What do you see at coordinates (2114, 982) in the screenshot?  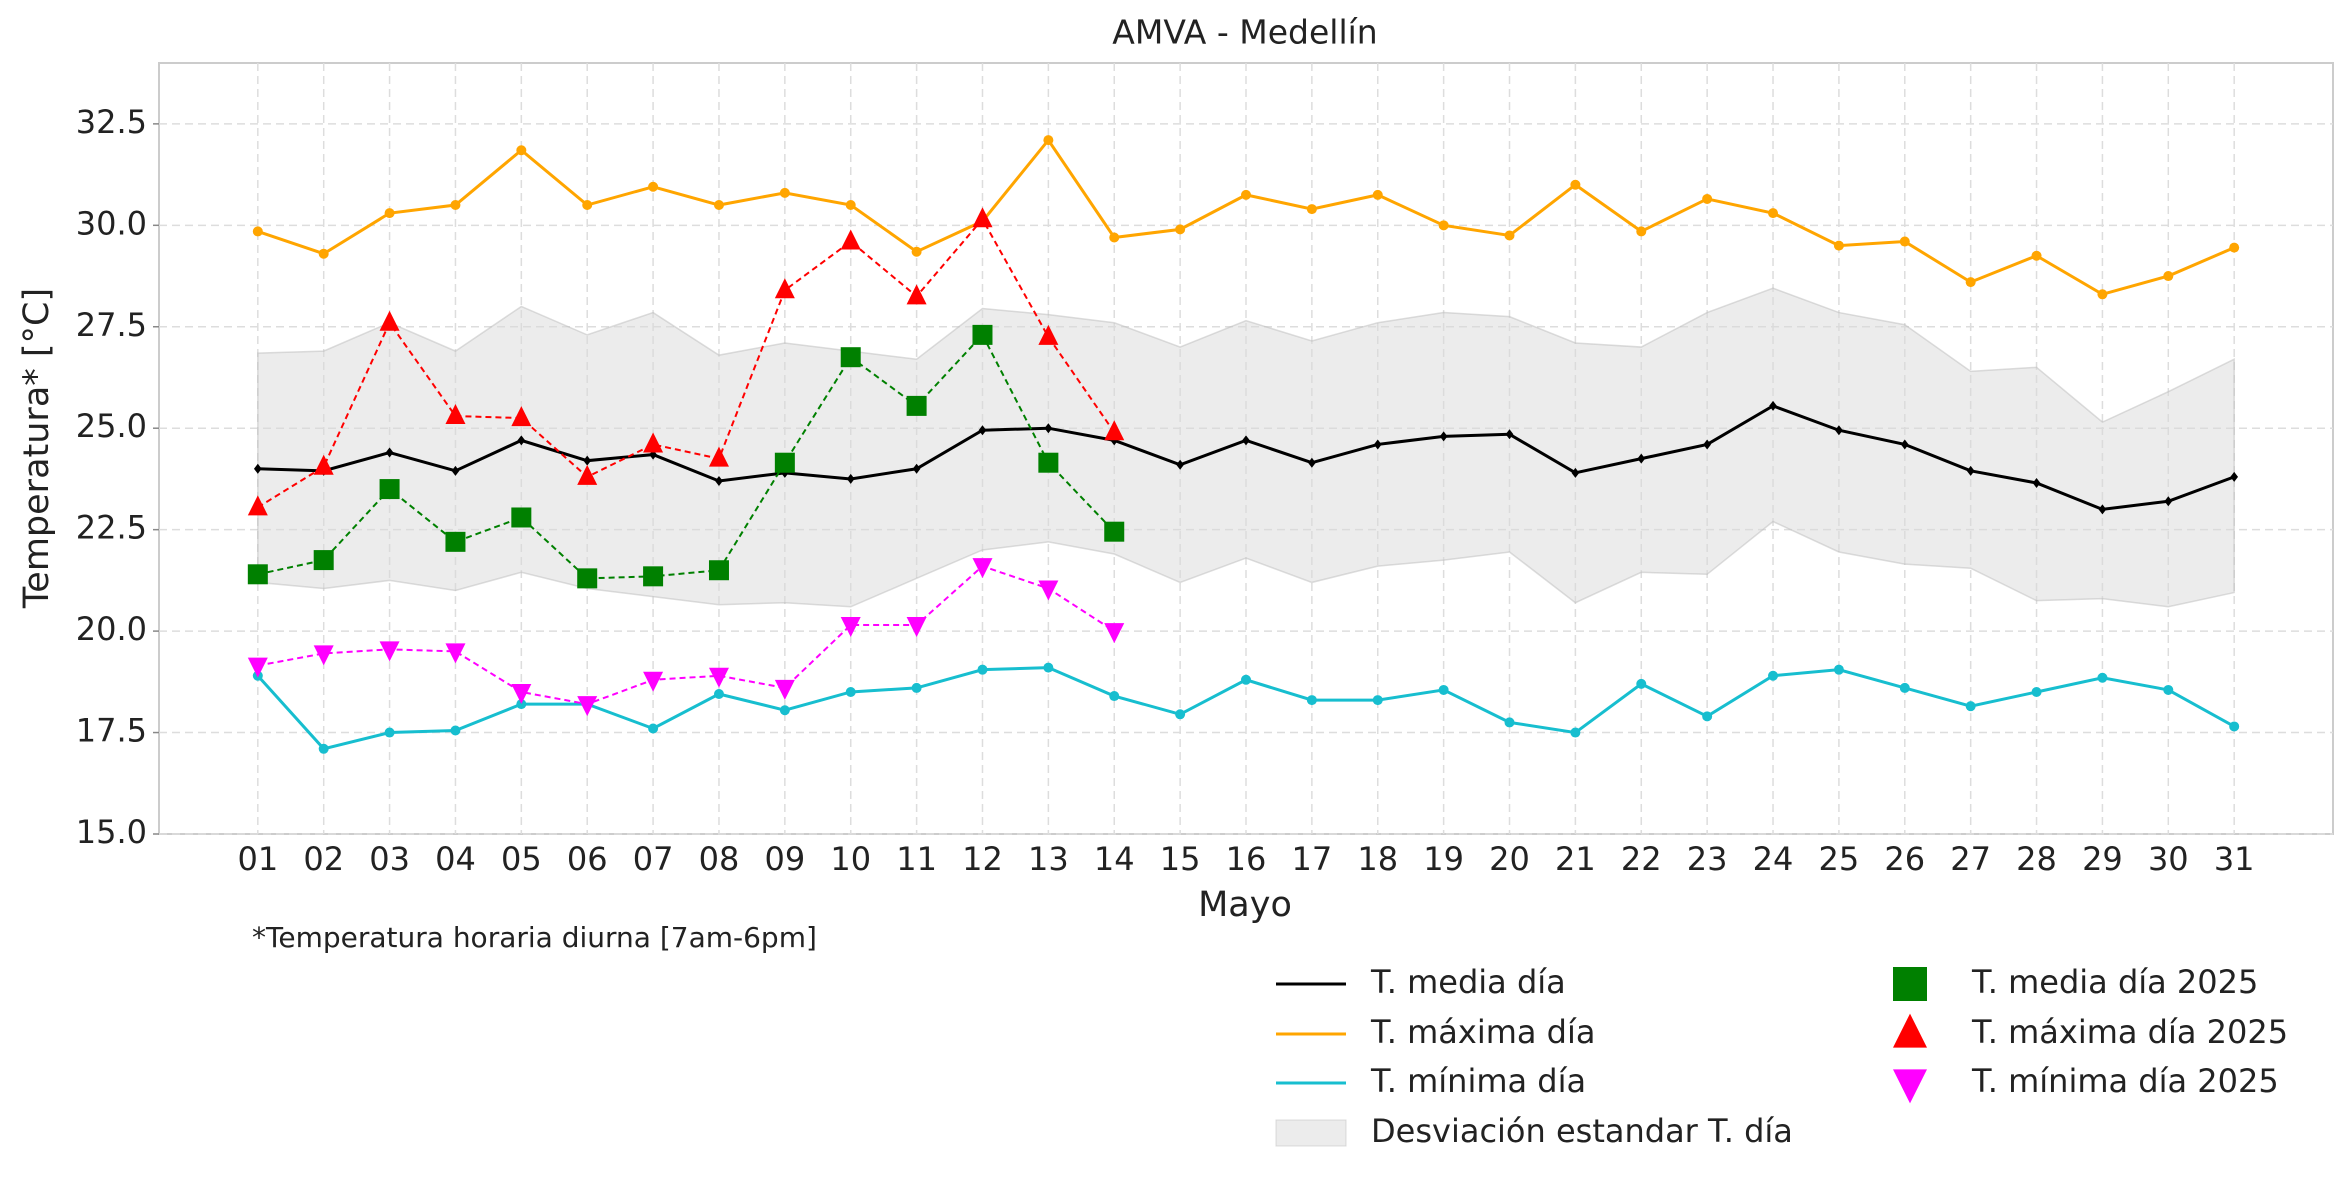 I see `legend-label: T. media día 2025` at bounding box center [2114, 982].